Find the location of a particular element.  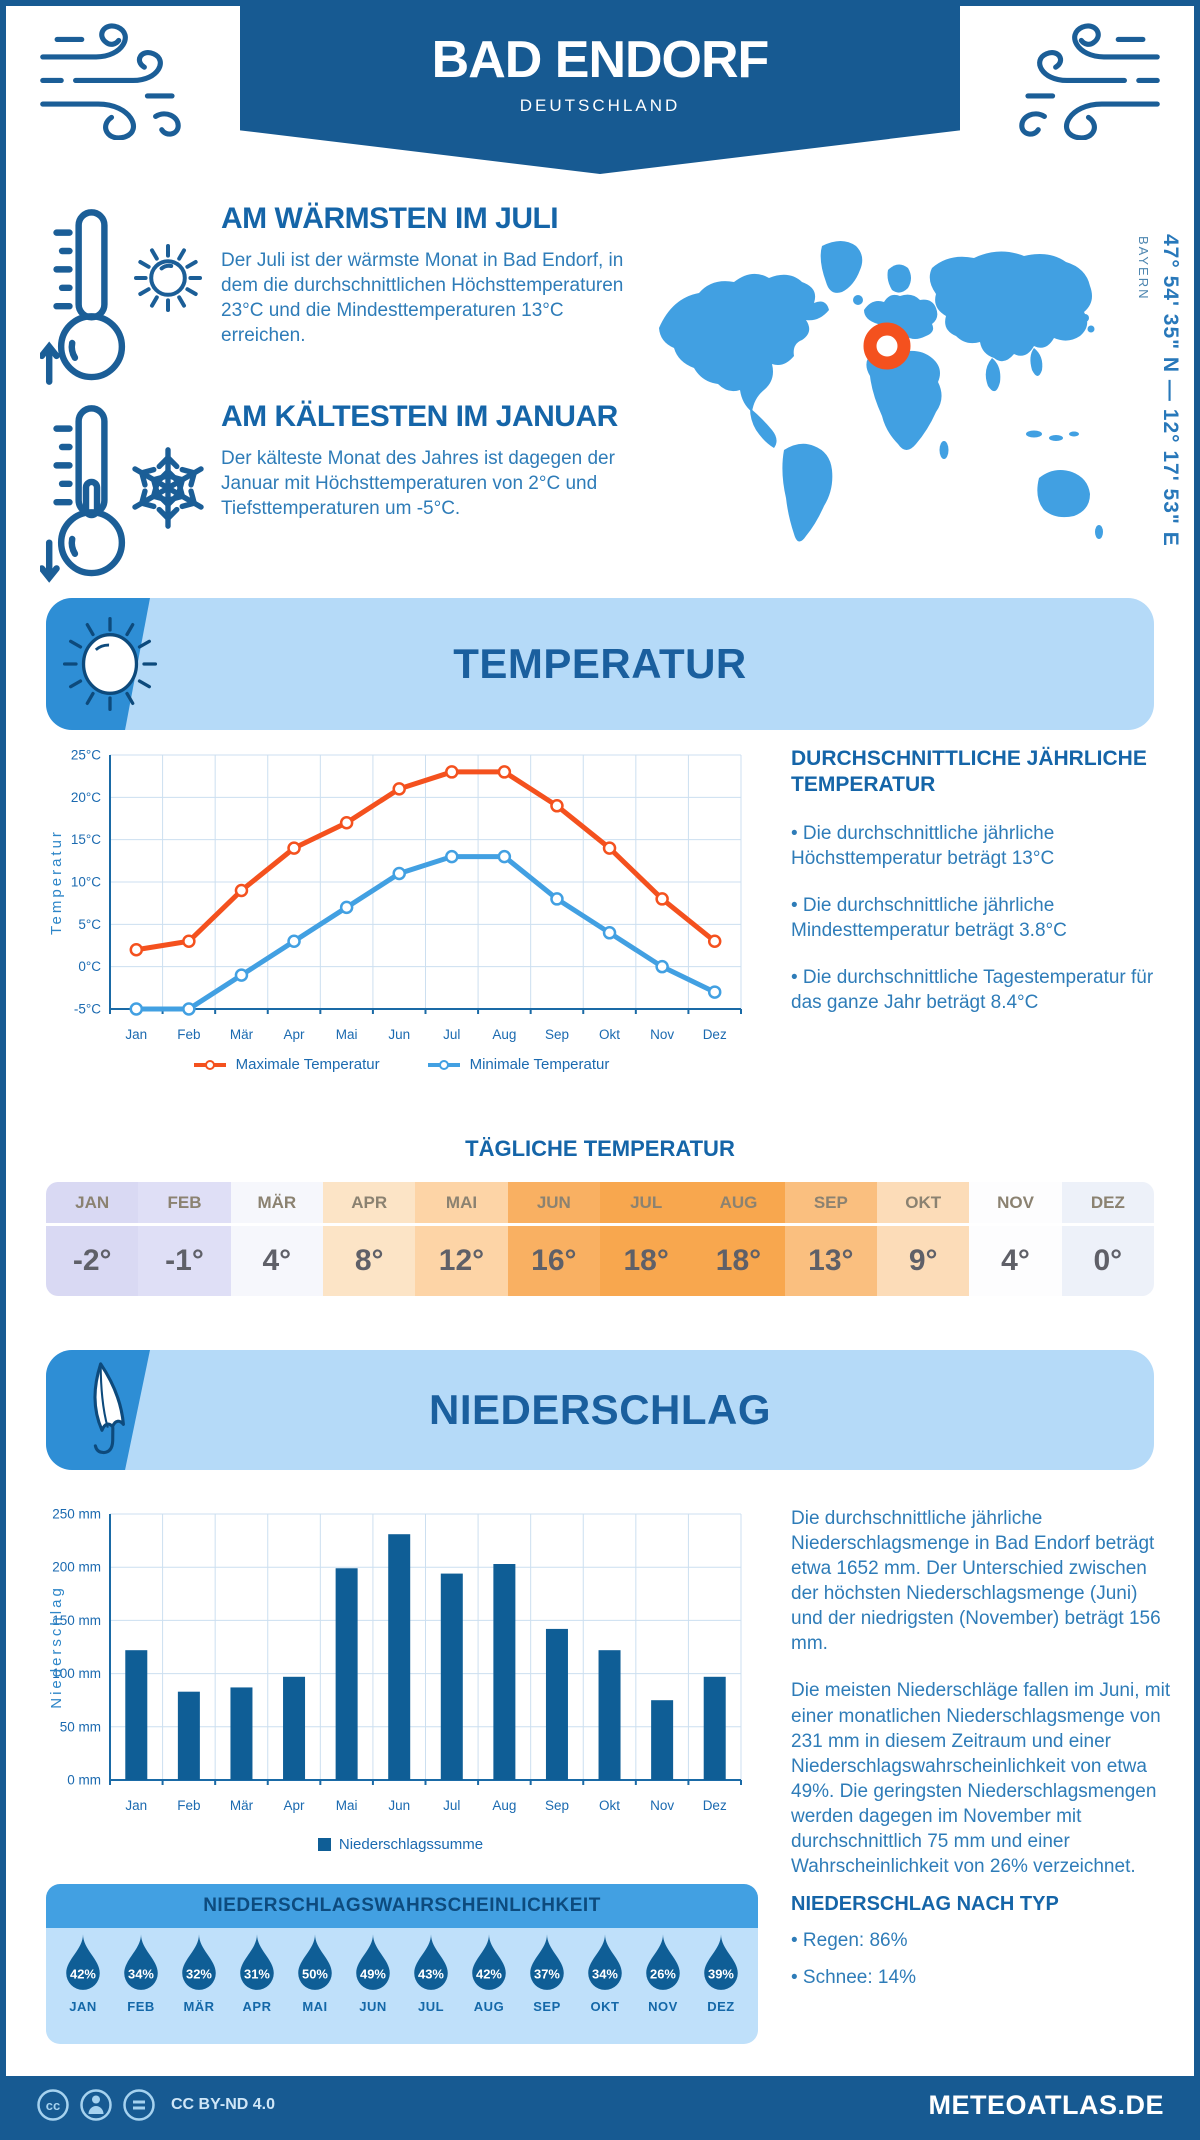

precipitation-chart-legend: Niederschlagssumme is located at coordinates (400, 1844).